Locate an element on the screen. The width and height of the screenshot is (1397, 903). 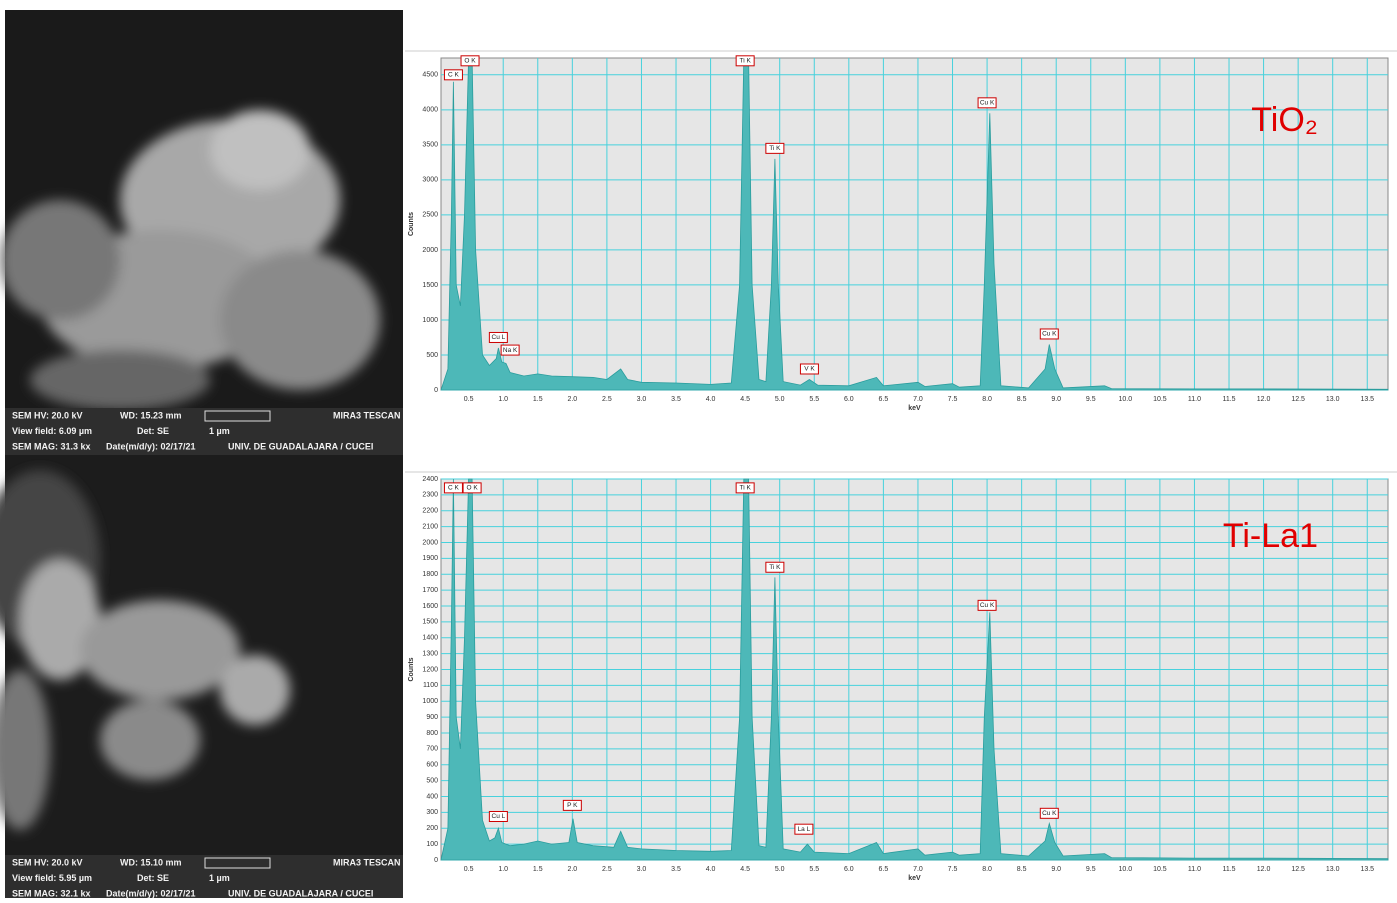
y-tick-label: 1500 is located at coordinates (430, 285).